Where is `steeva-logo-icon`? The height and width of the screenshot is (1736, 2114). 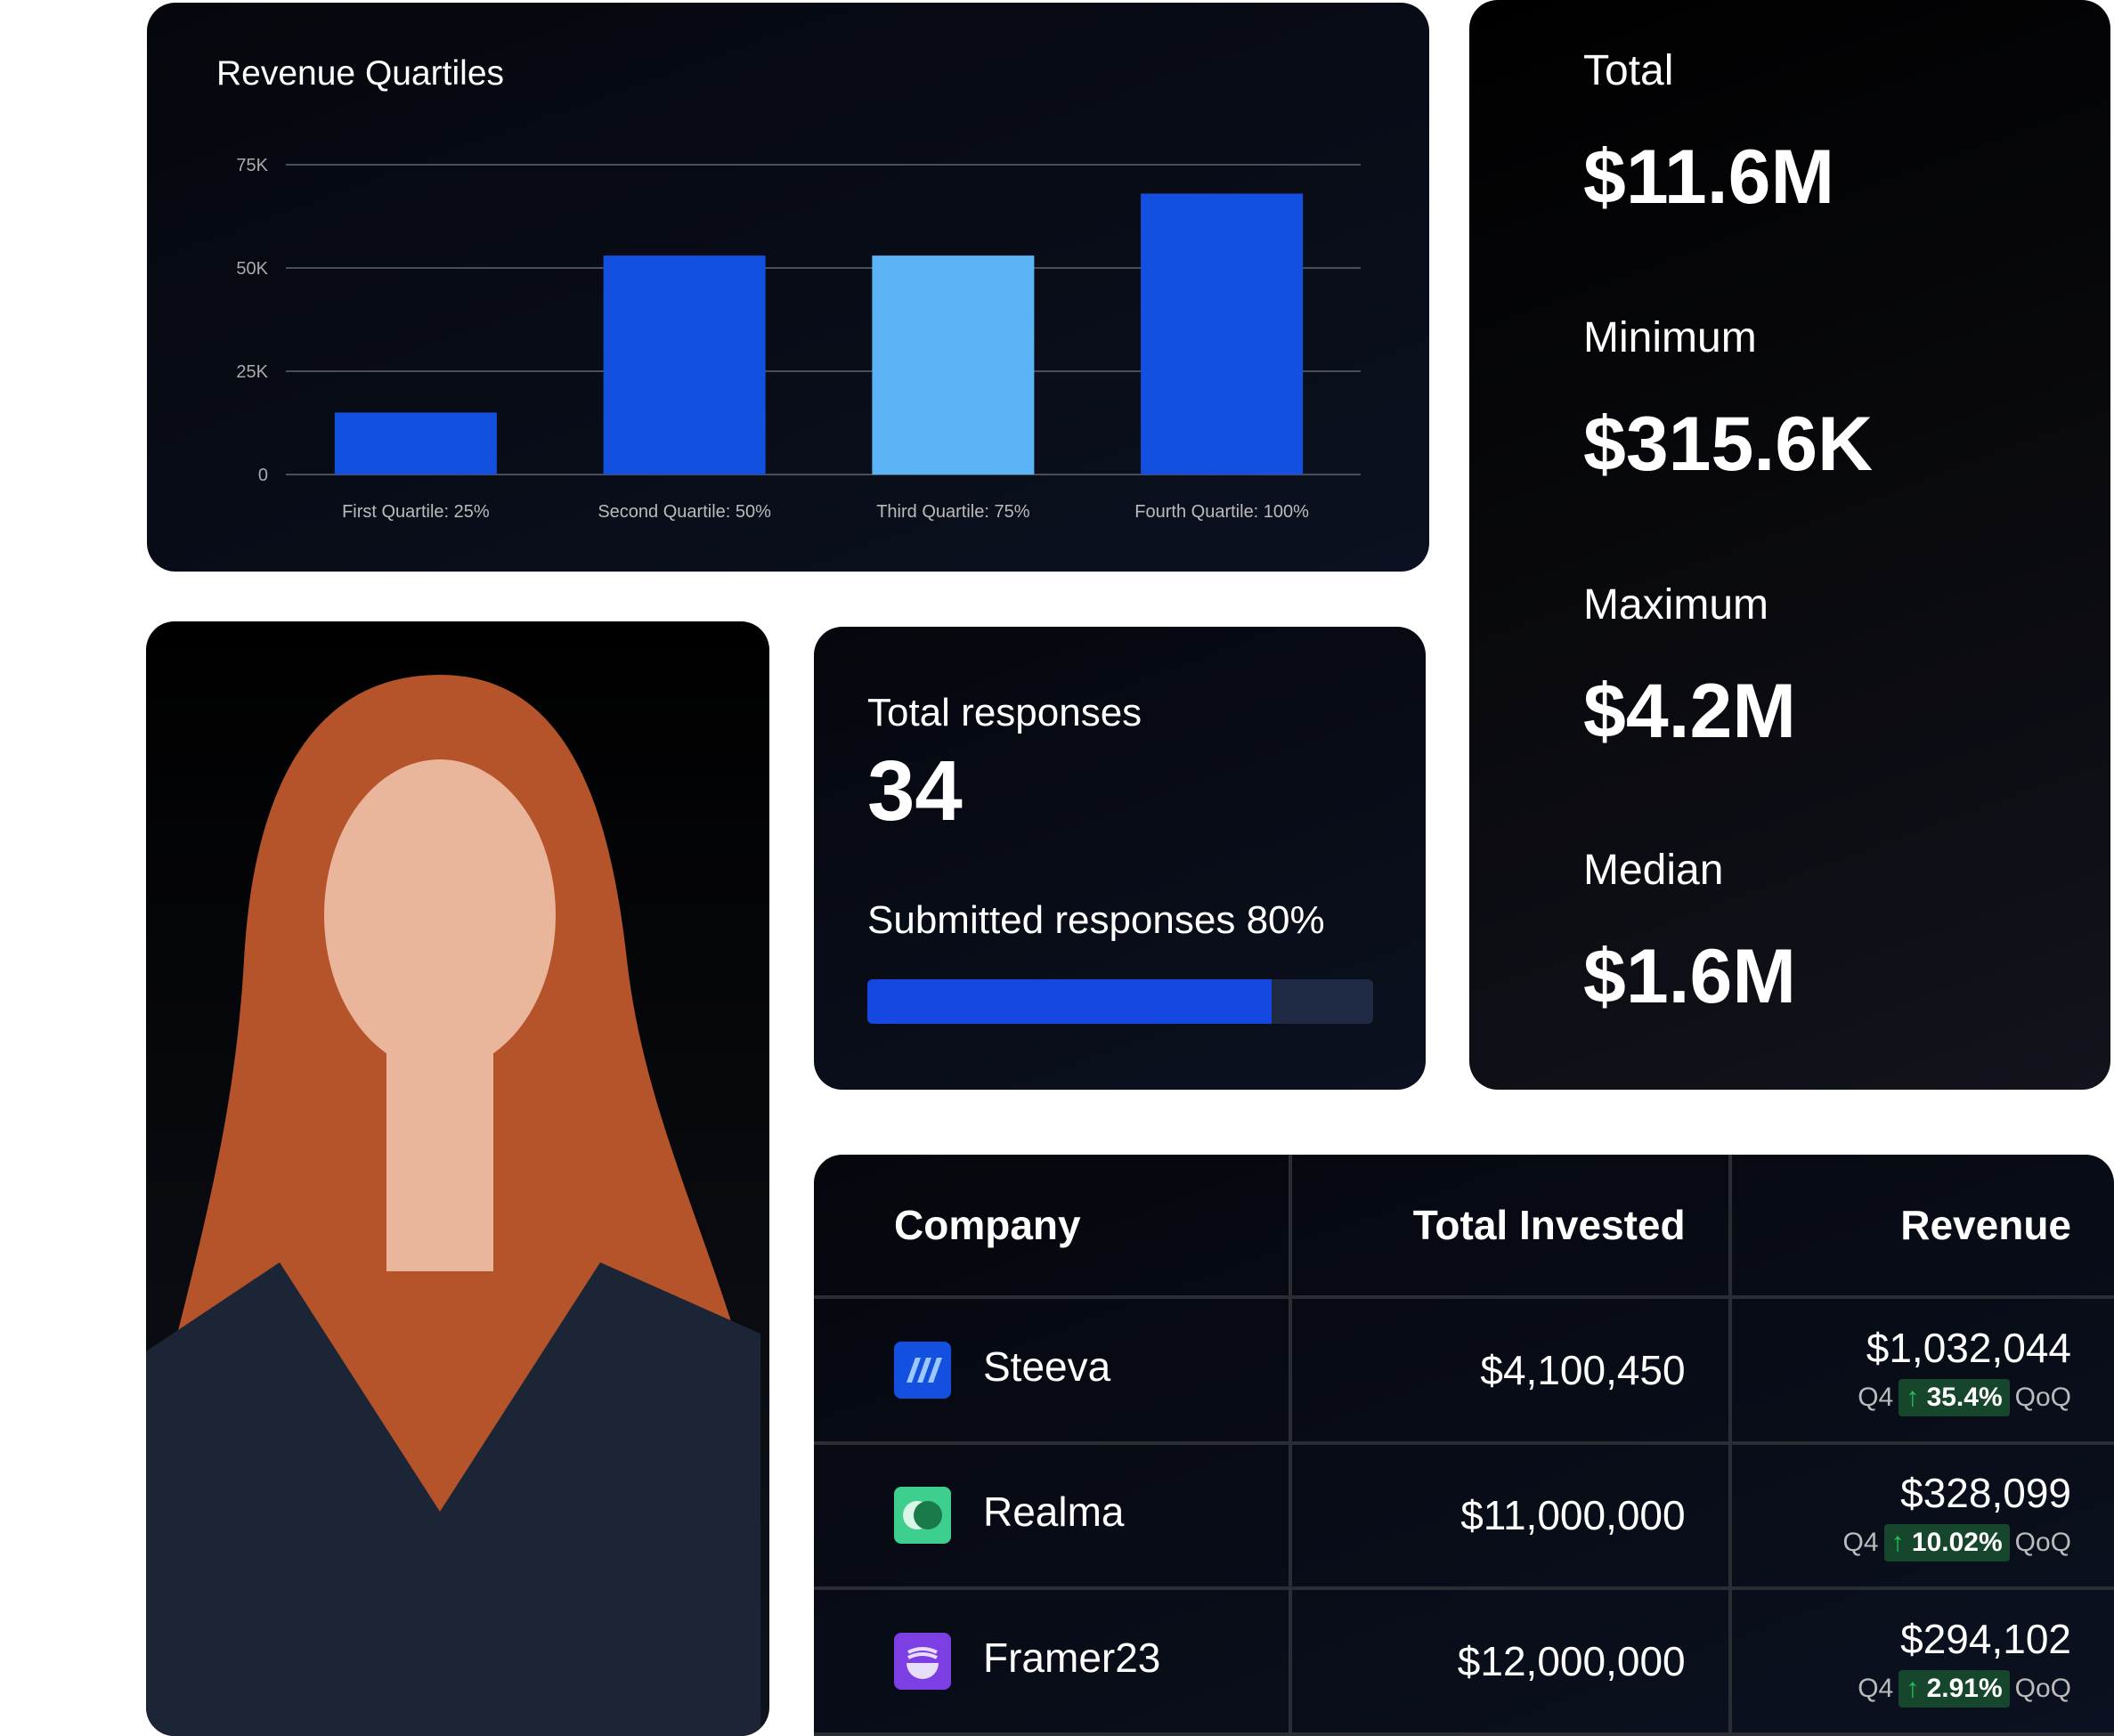
steeva-logo-icon is located at coordinates (922, 1370).